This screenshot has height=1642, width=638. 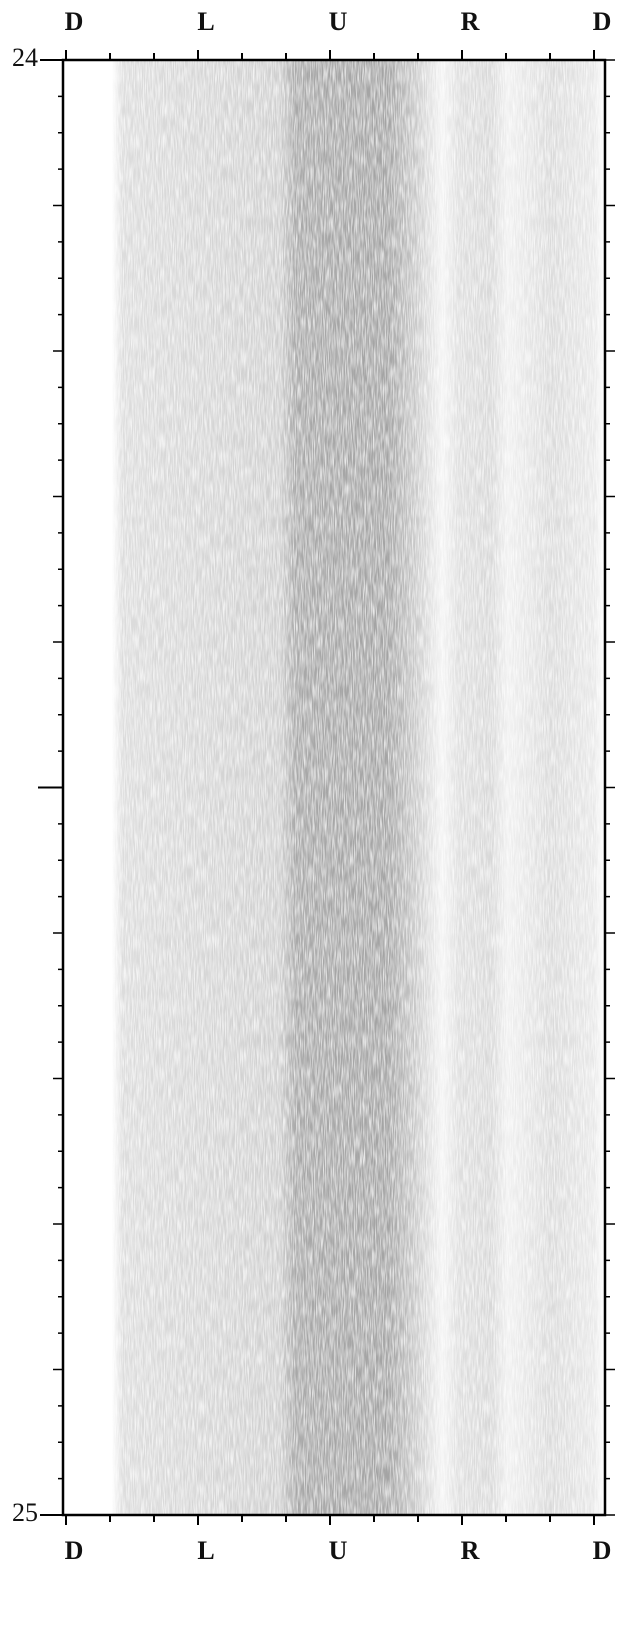 What do you see at coordinates (338, 21) in the screenshot?
I see `azimuth-label-top: U` at bounding box center [338, 21].